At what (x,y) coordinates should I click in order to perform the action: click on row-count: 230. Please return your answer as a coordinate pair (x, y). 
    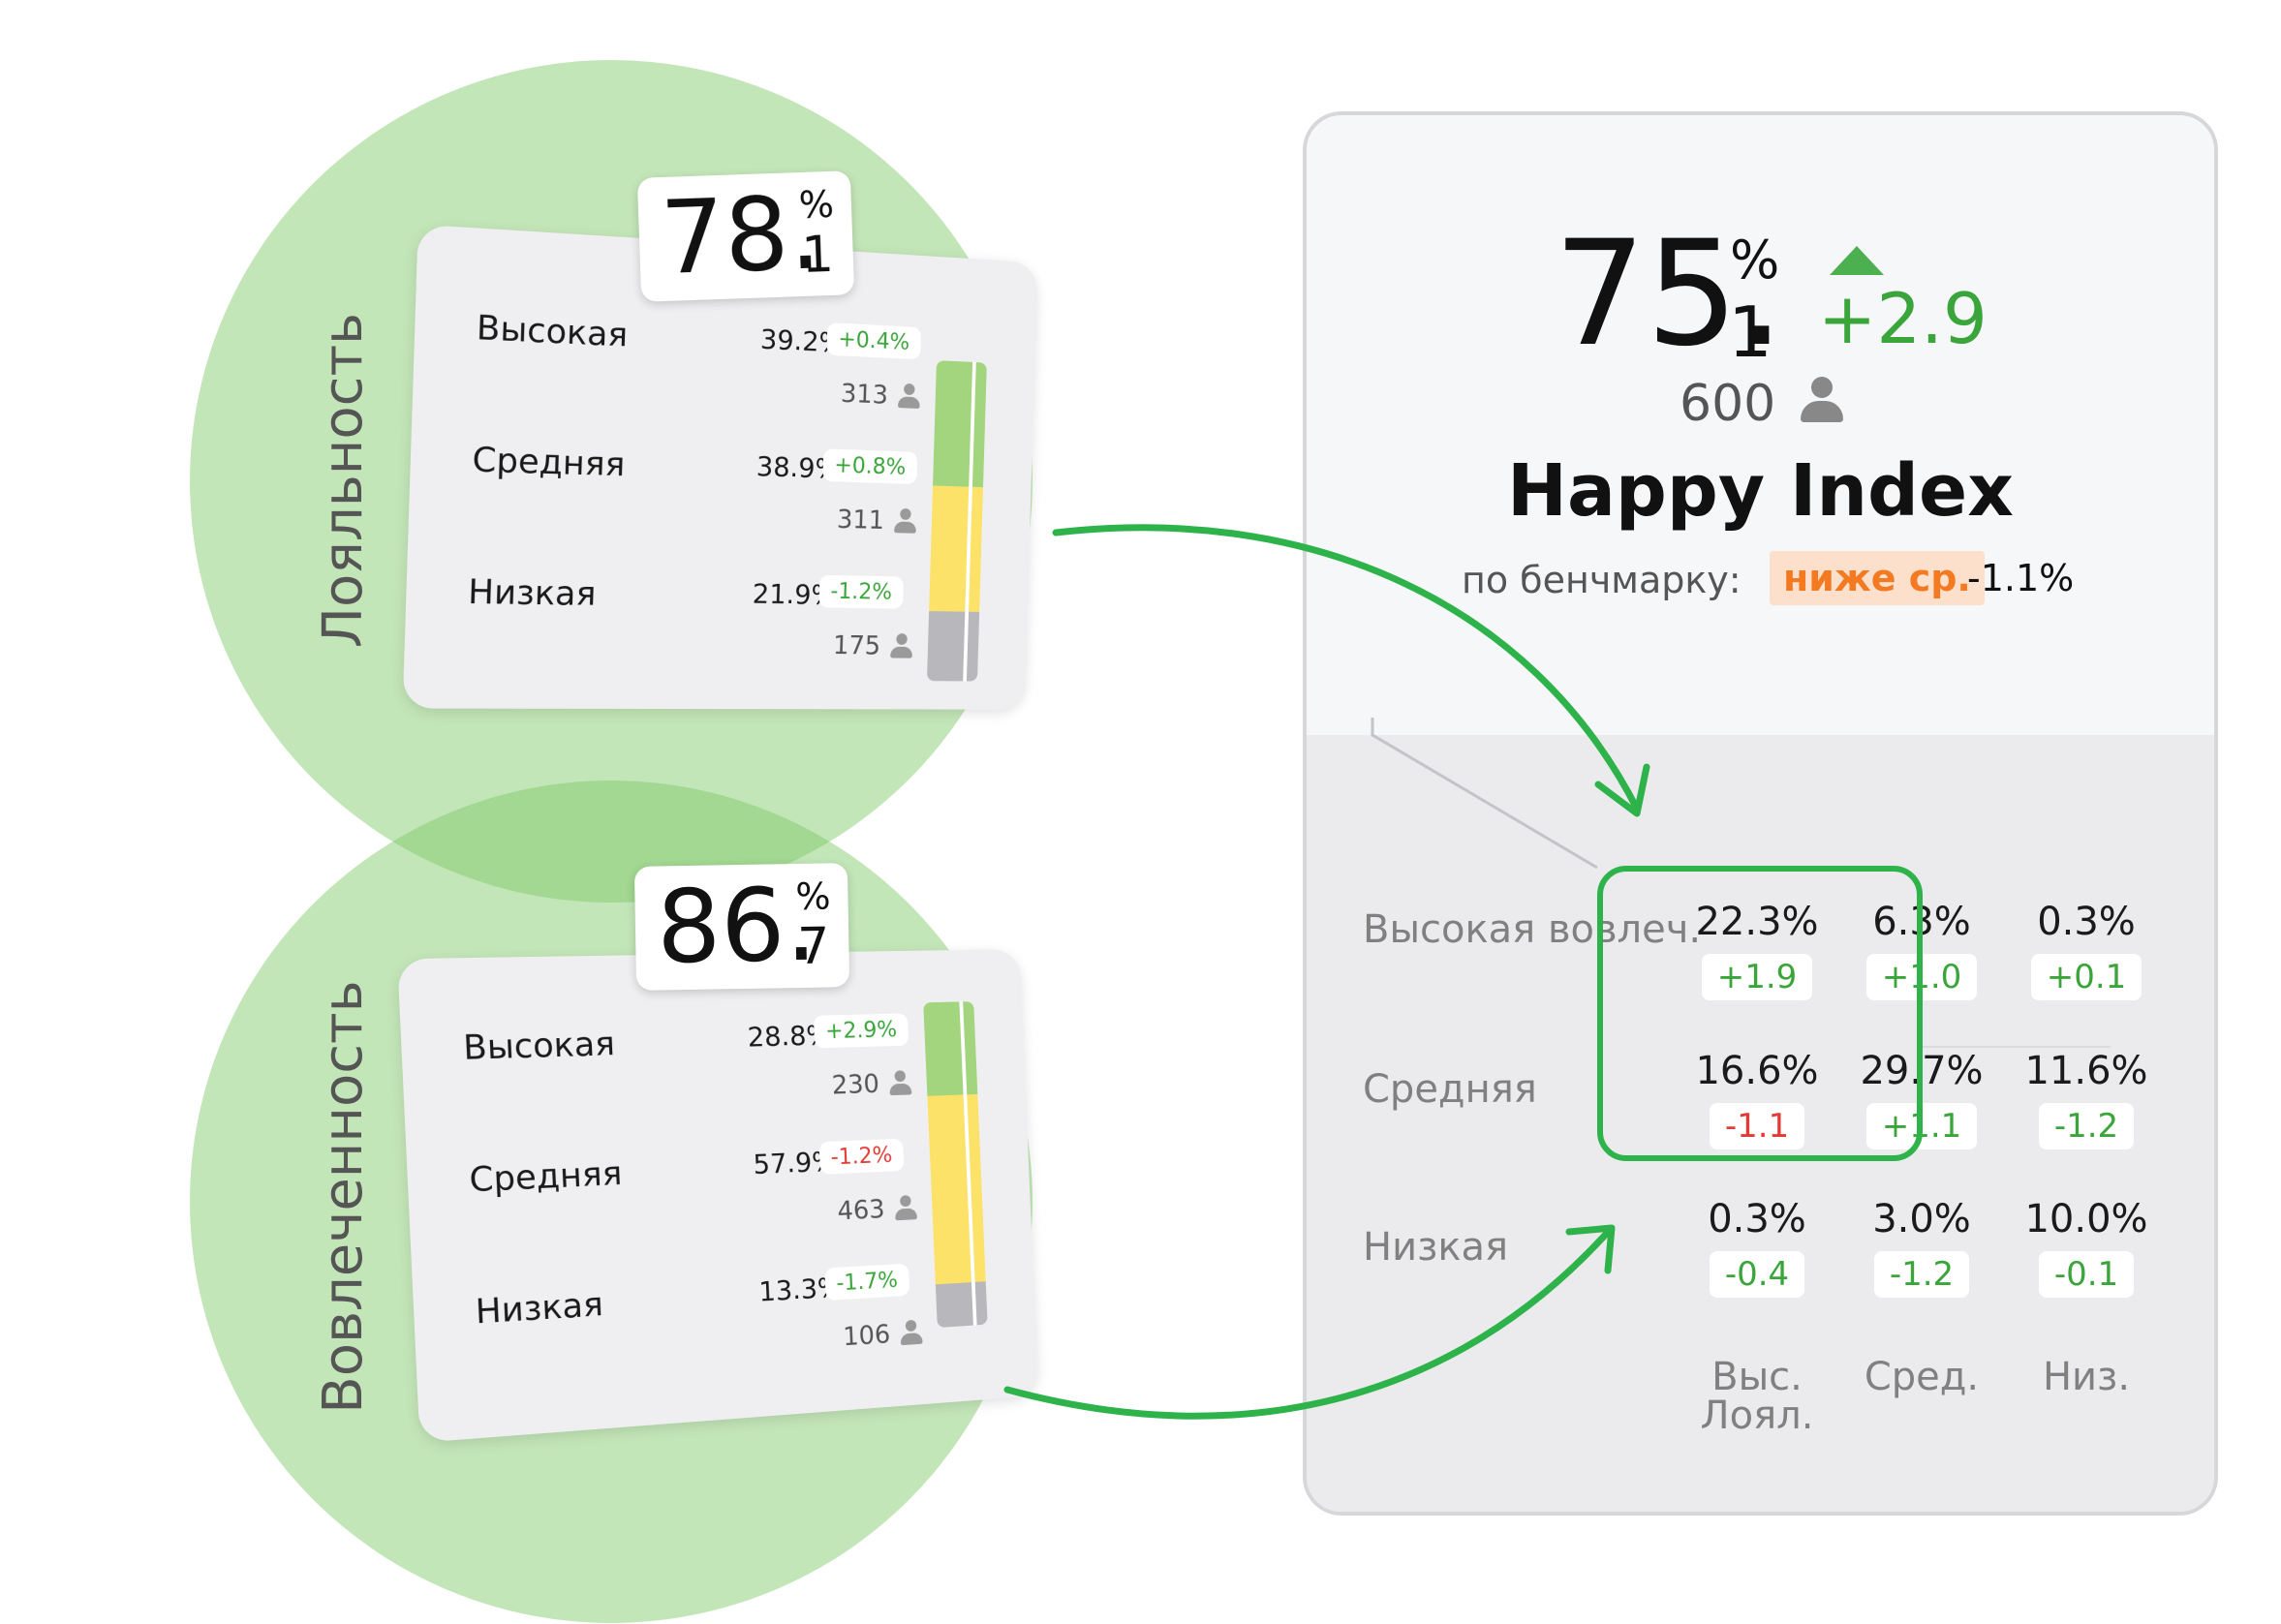
    Looking at the image, I should click on (819, 1086).